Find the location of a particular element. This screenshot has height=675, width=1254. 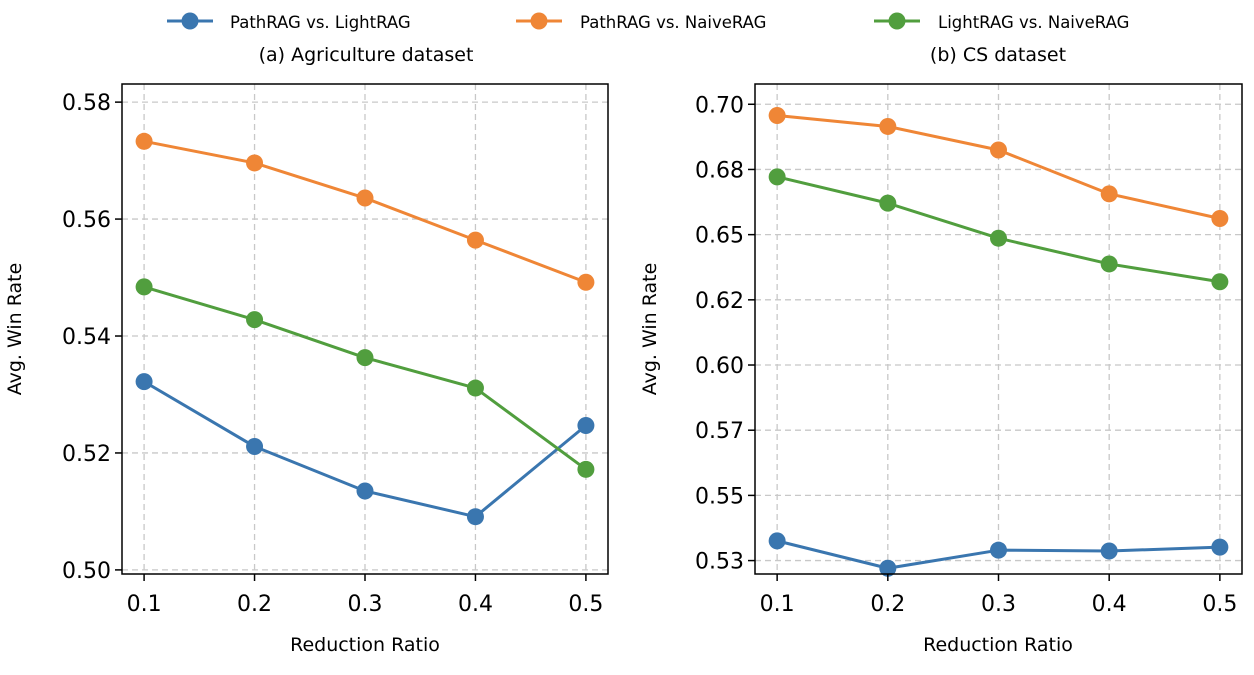

y-tick-label-agriculture-0: 0.50 is located at coordinates (86, 571).